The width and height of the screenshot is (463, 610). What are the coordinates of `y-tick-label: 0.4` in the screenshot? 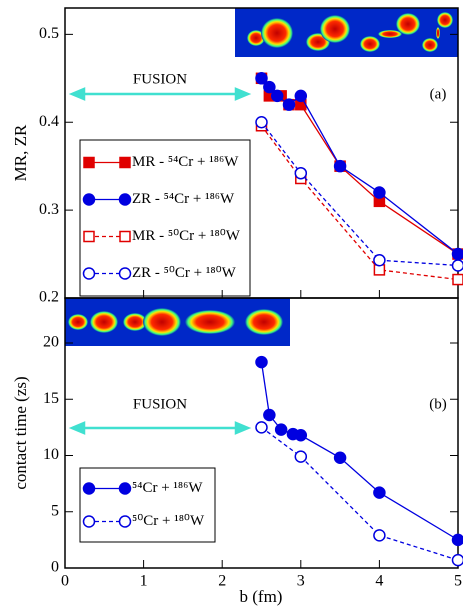 It's located at (49, 121).